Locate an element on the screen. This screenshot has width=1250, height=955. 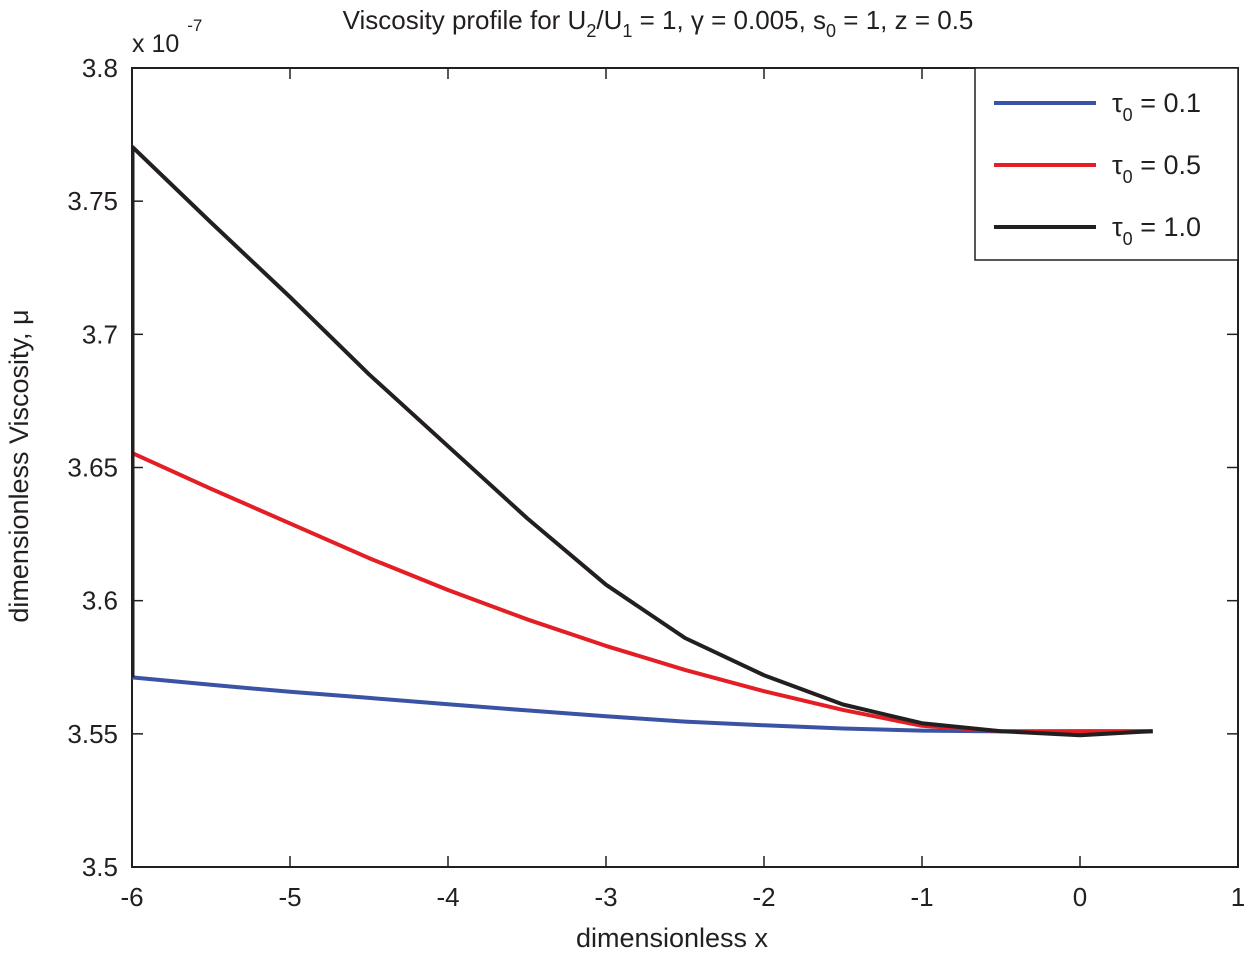
x-axis-label: dimensionless x is located at coordinates (672, 938).